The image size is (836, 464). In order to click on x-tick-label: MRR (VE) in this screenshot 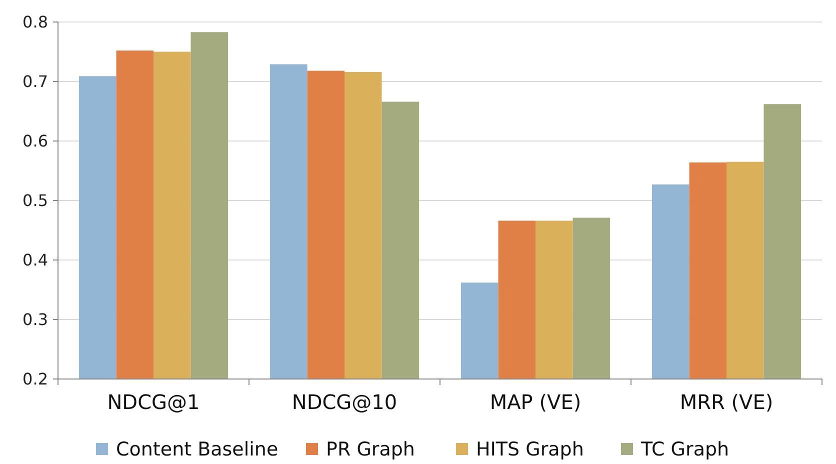, I will do `click(727, 402)`.